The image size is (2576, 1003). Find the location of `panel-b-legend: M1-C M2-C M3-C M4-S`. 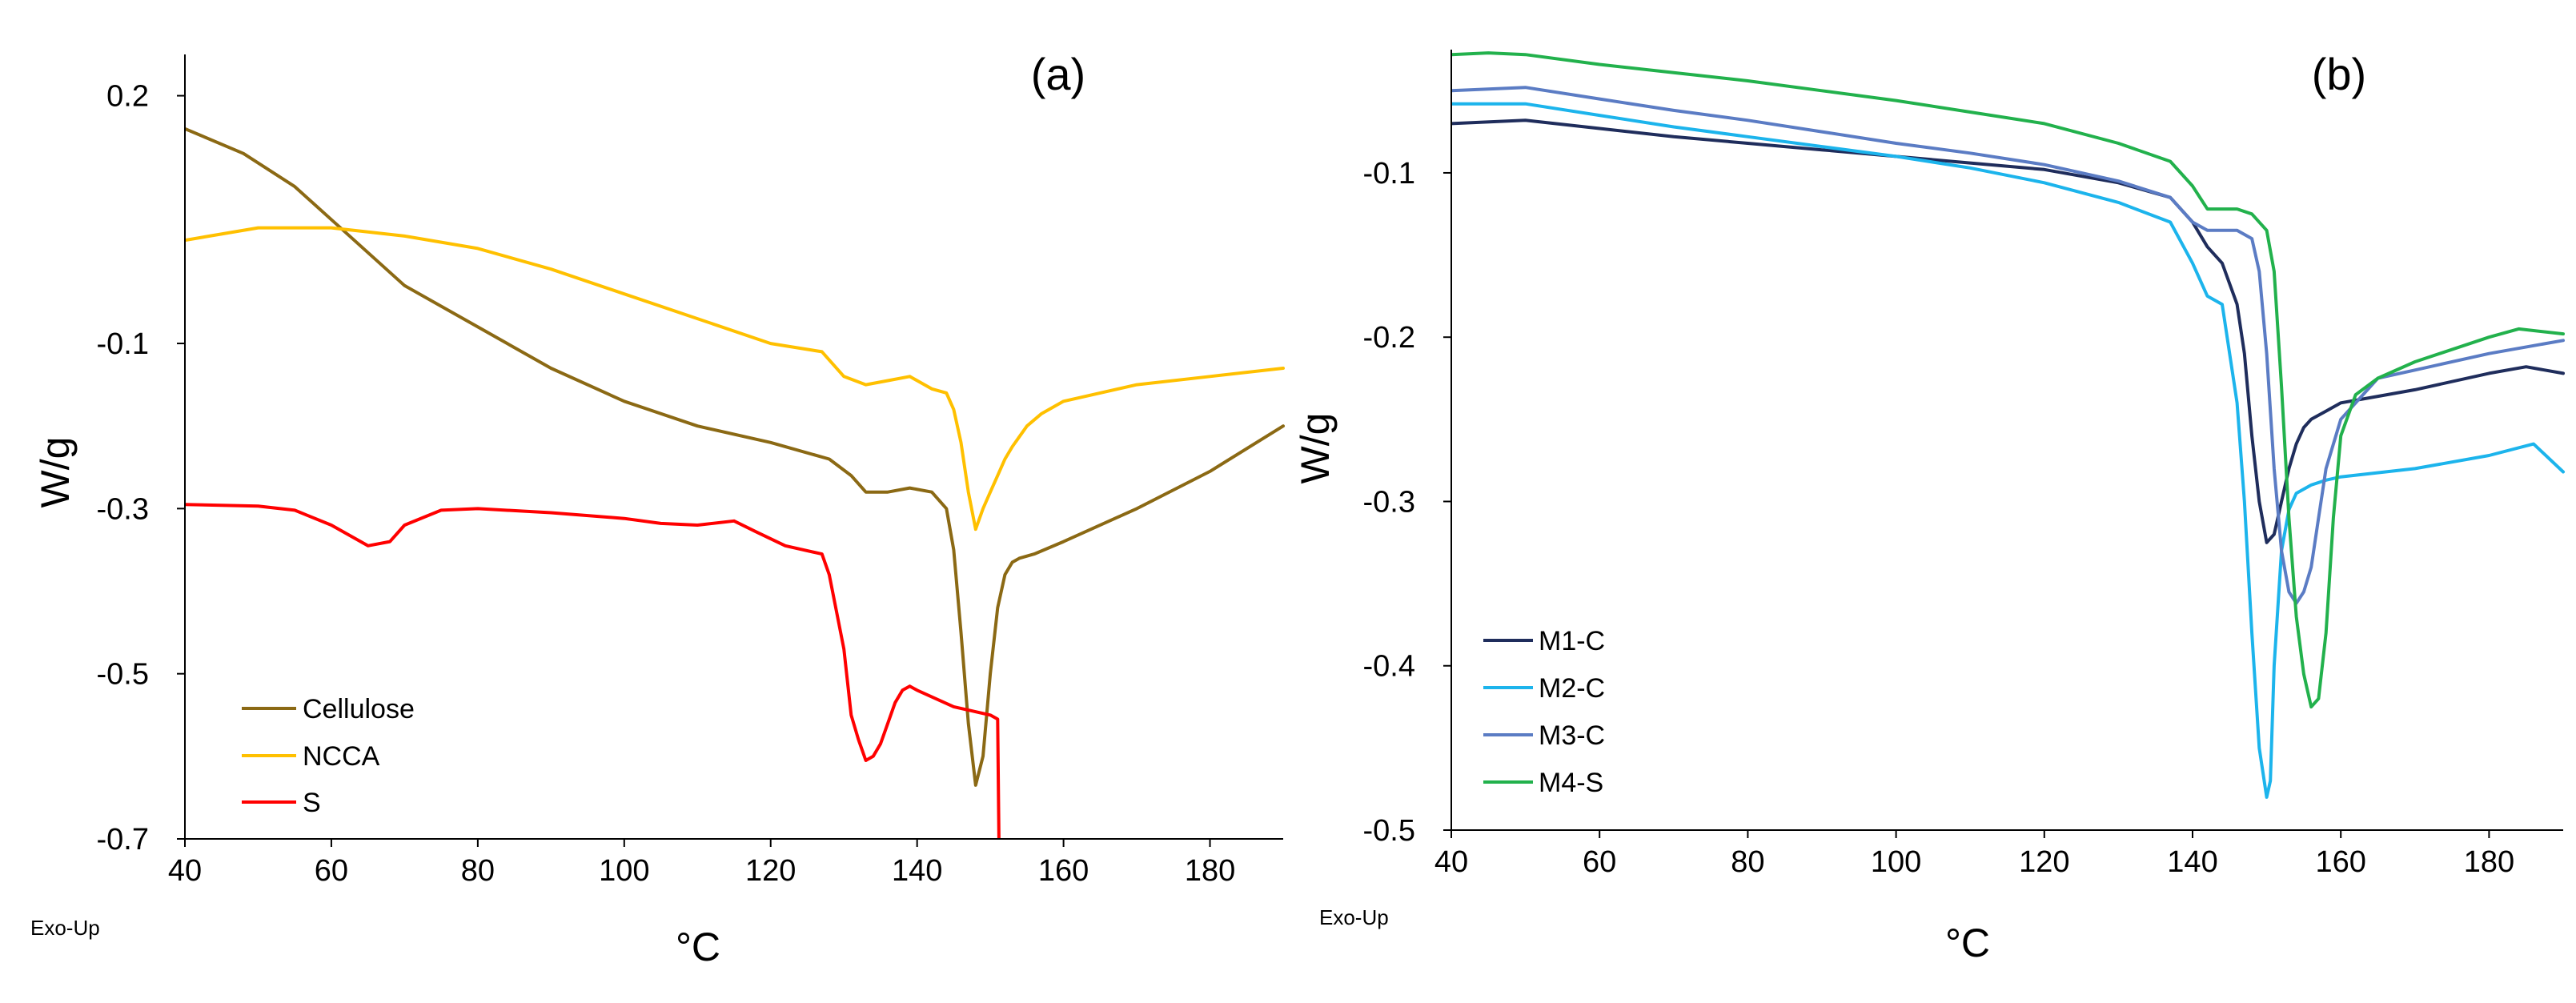

panel-b-legend: M1-C M2-C M3-C M4-S is located at coordinates (1544, 712).